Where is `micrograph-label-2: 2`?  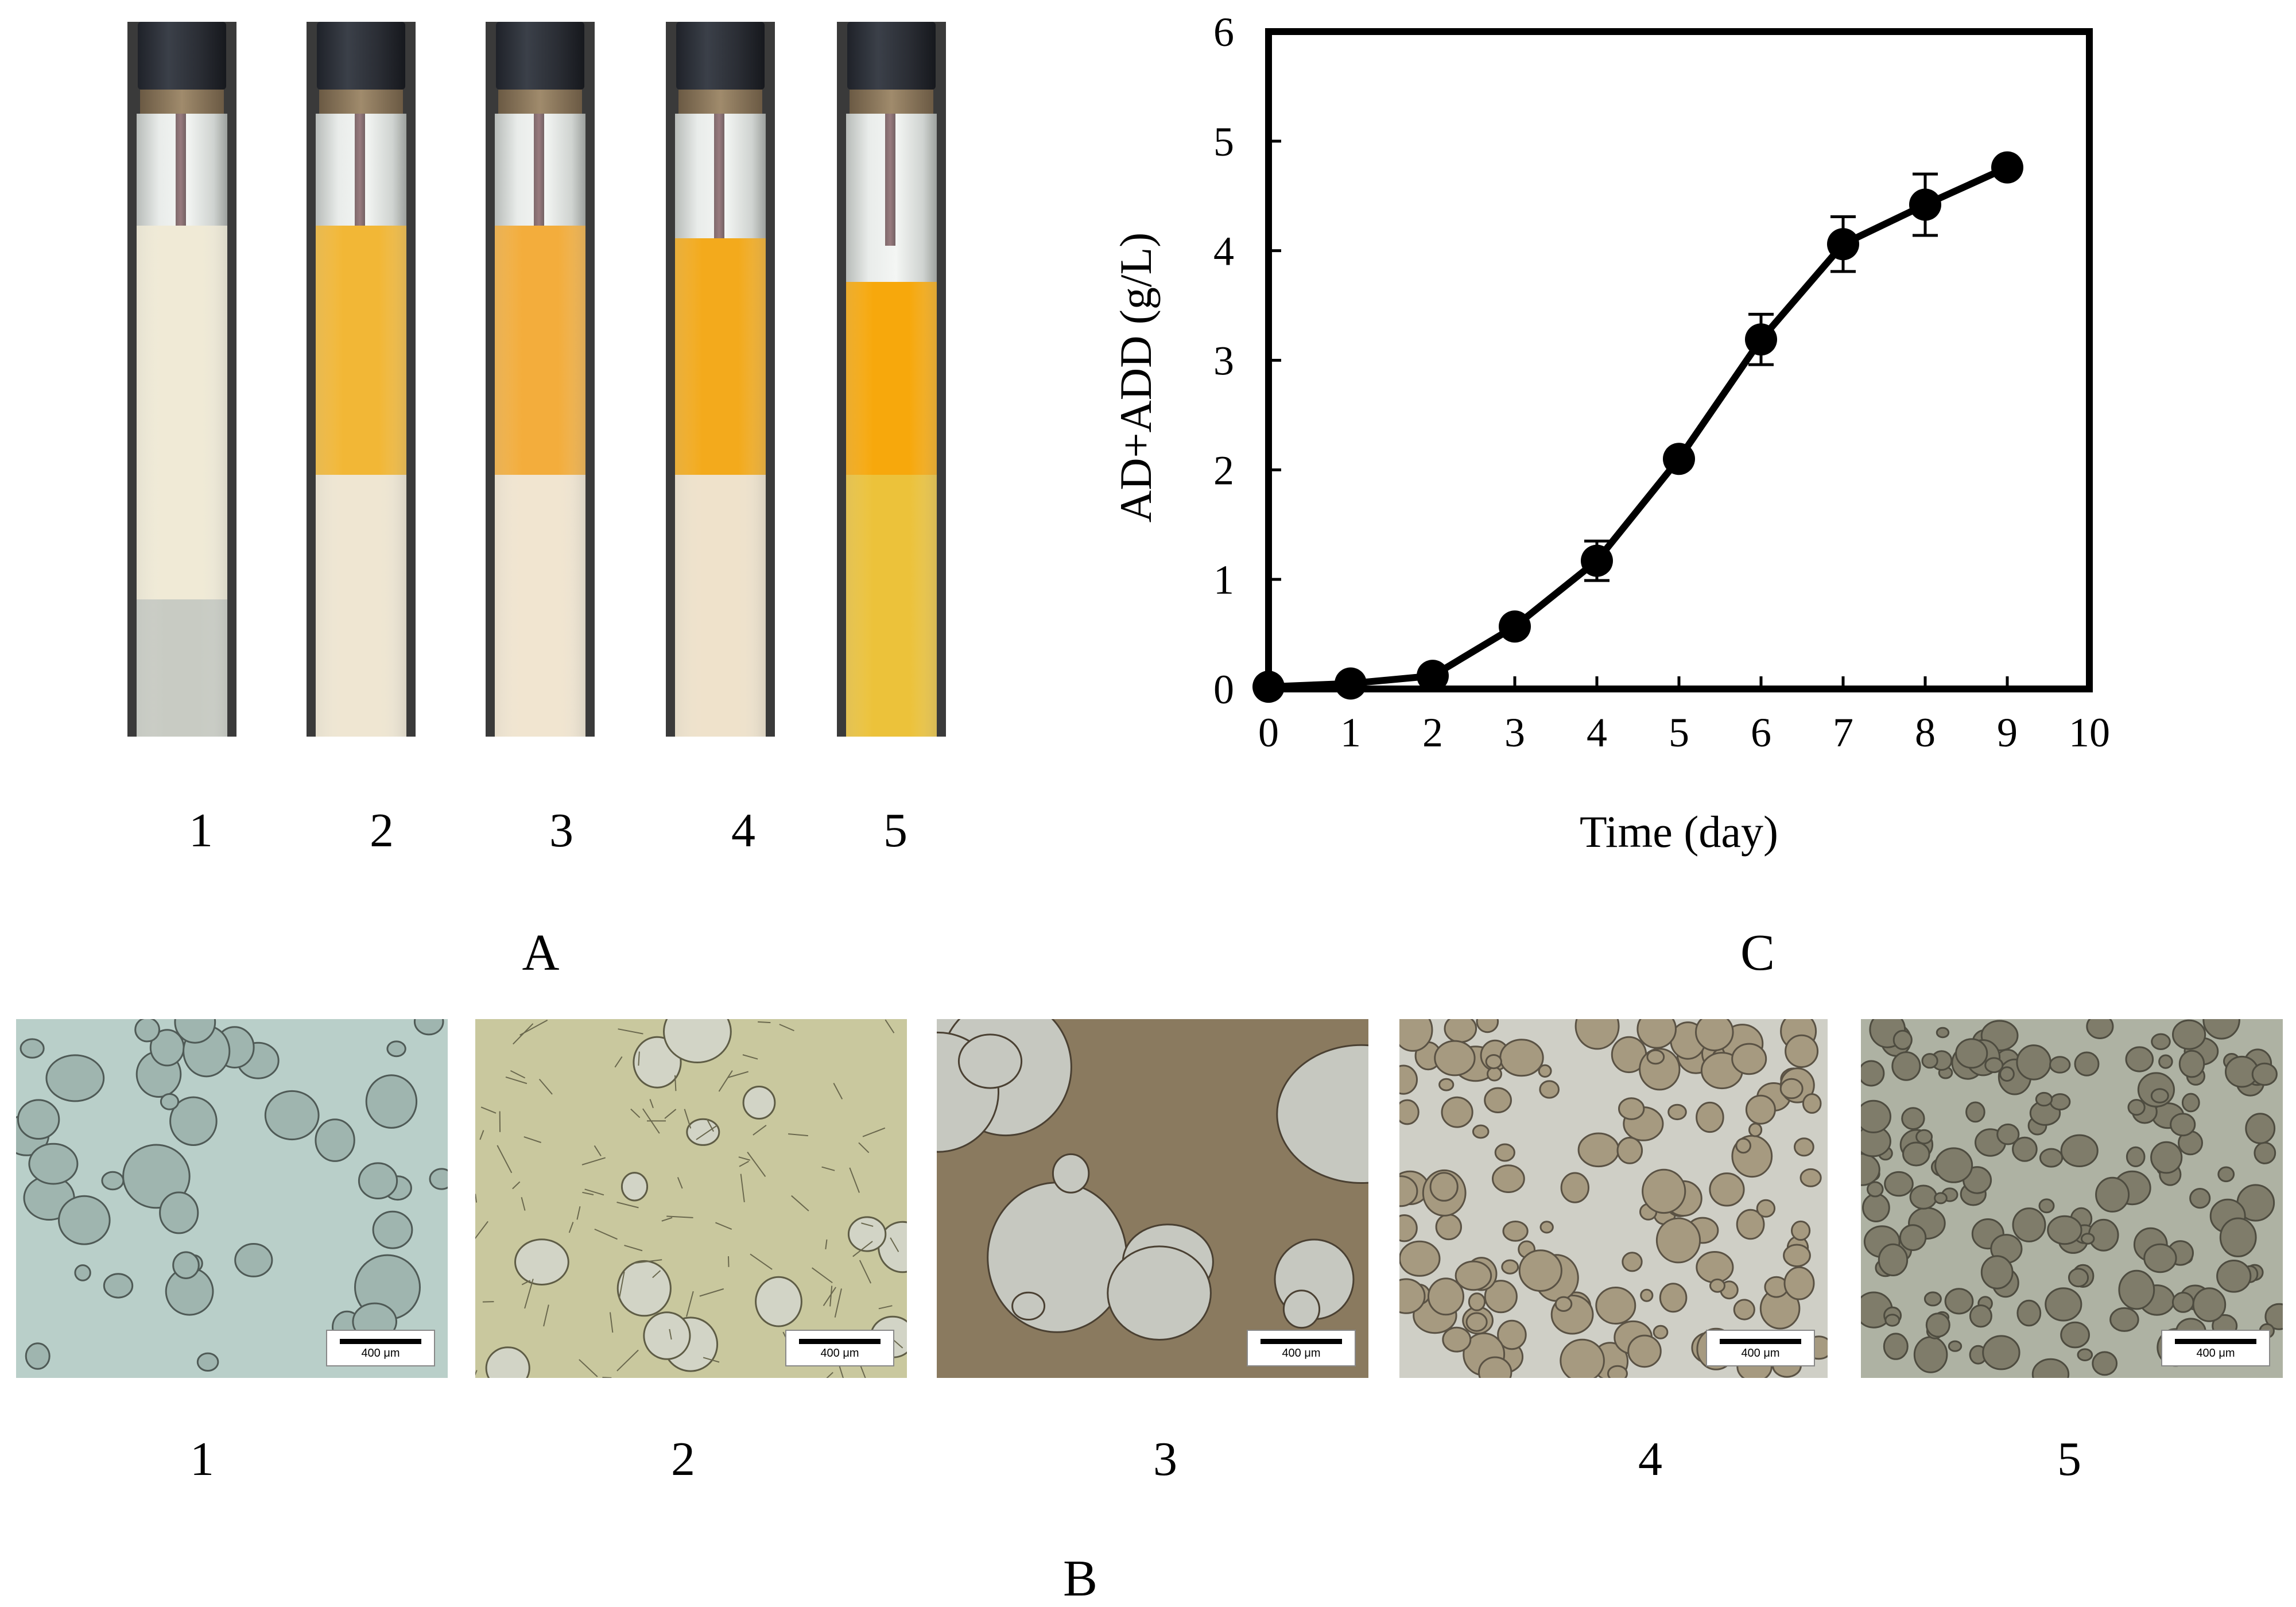
micrograph-label-2: 2 is located at coordinates (683, 1459).